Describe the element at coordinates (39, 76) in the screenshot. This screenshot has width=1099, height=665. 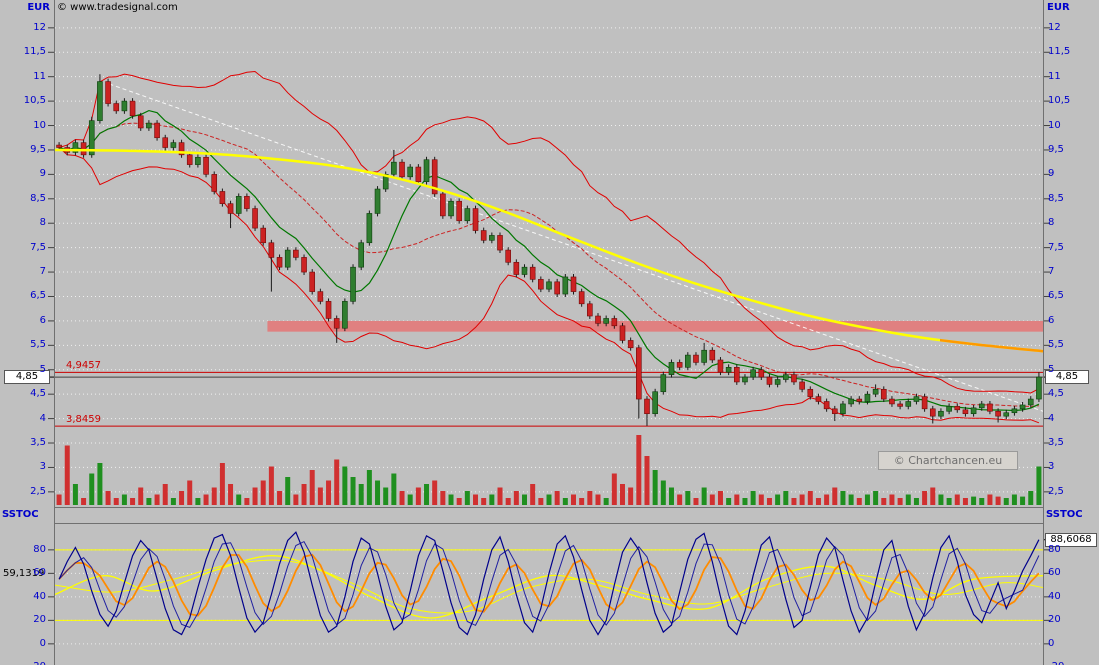
I see `price-tick-left: 11` at that location.